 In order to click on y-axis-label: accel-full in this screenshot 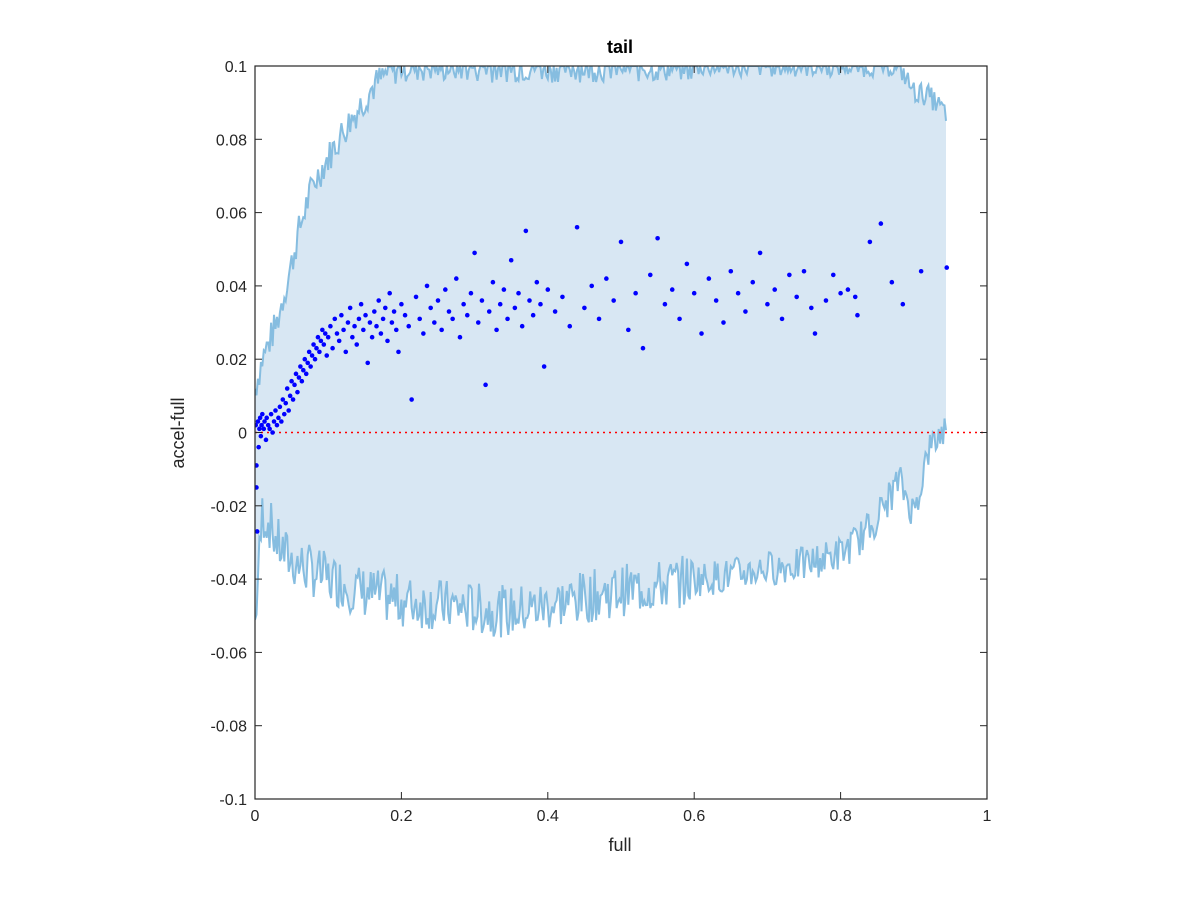, I will do `click(178, 432)`.